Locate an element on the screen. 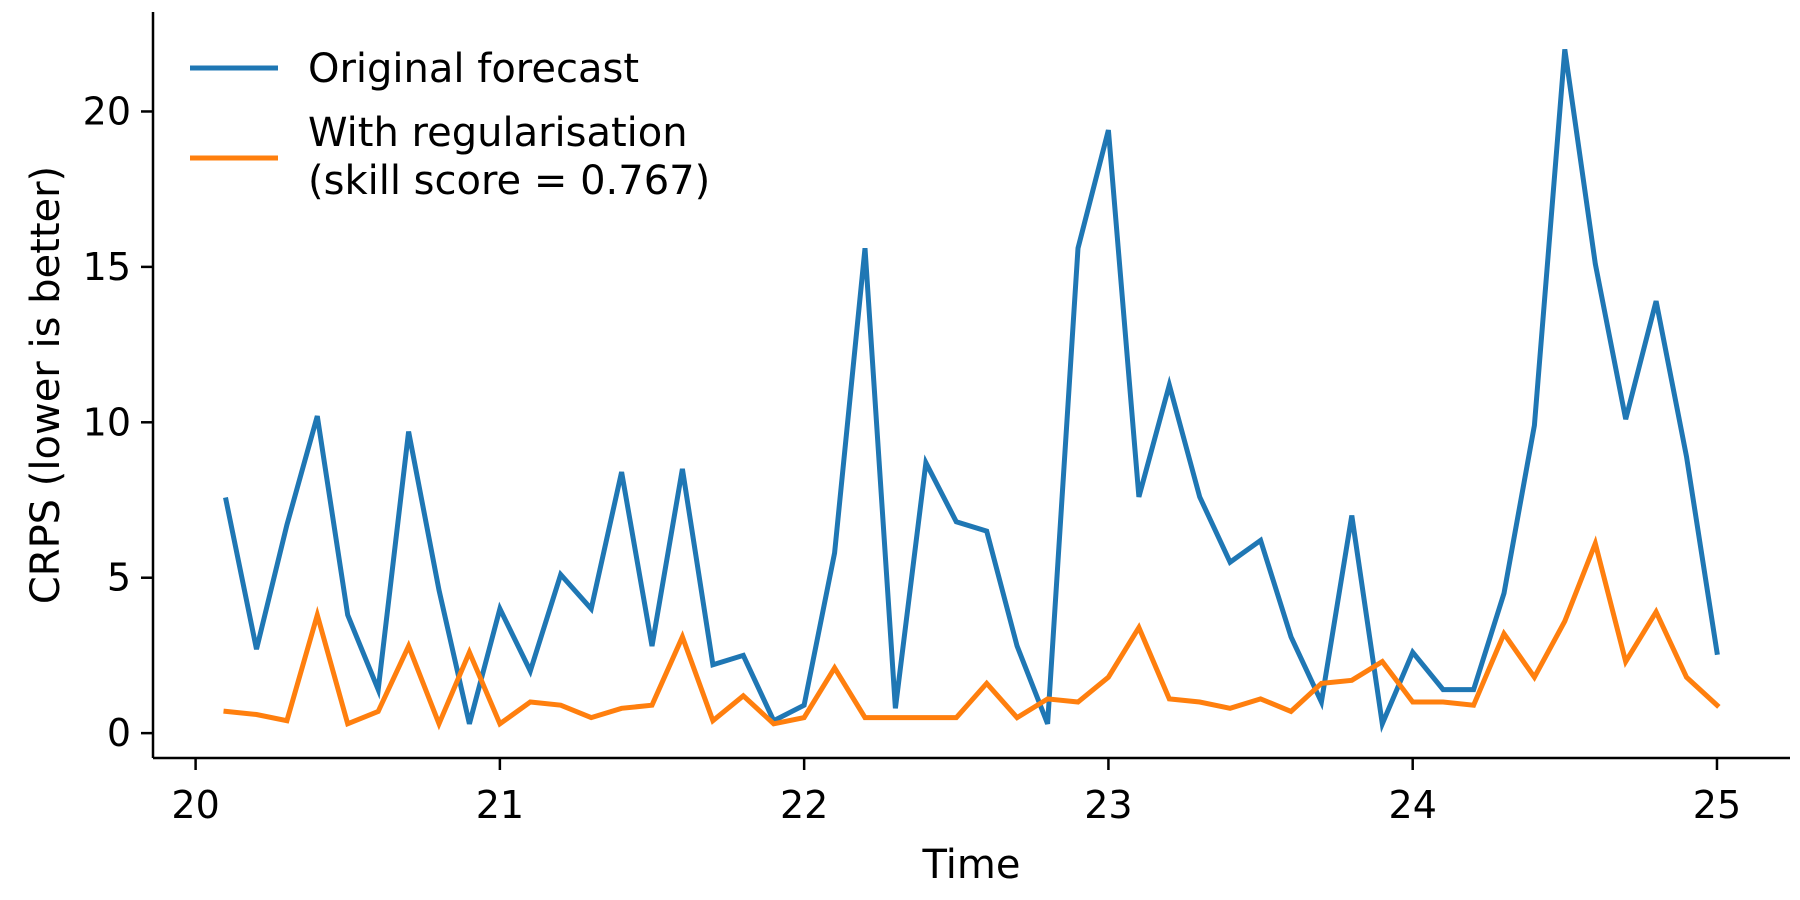 The width and height of the screenshot is (1800, 900). y-ticks: 0 5 10 15 20 is located at coordinates (118, 422).